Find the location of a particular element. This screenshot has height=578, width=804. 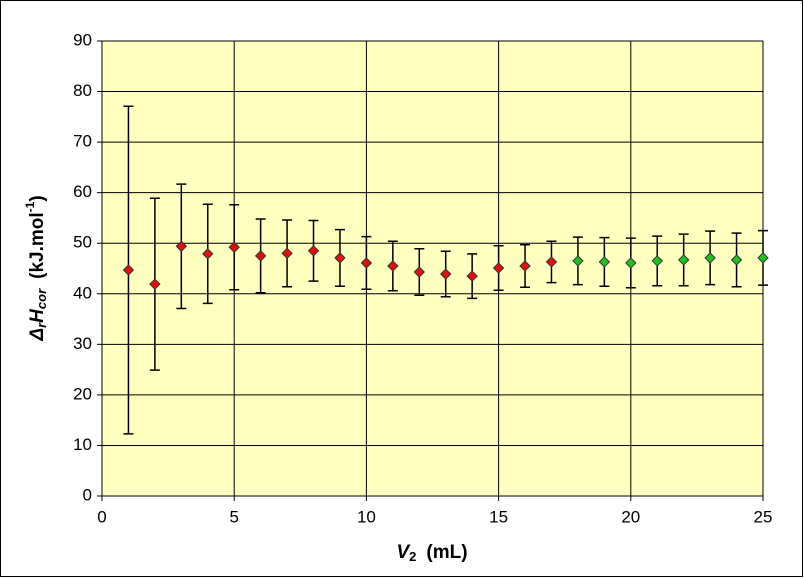

y-label-unit: (kJ.mol is located at coordinates (37, 245).